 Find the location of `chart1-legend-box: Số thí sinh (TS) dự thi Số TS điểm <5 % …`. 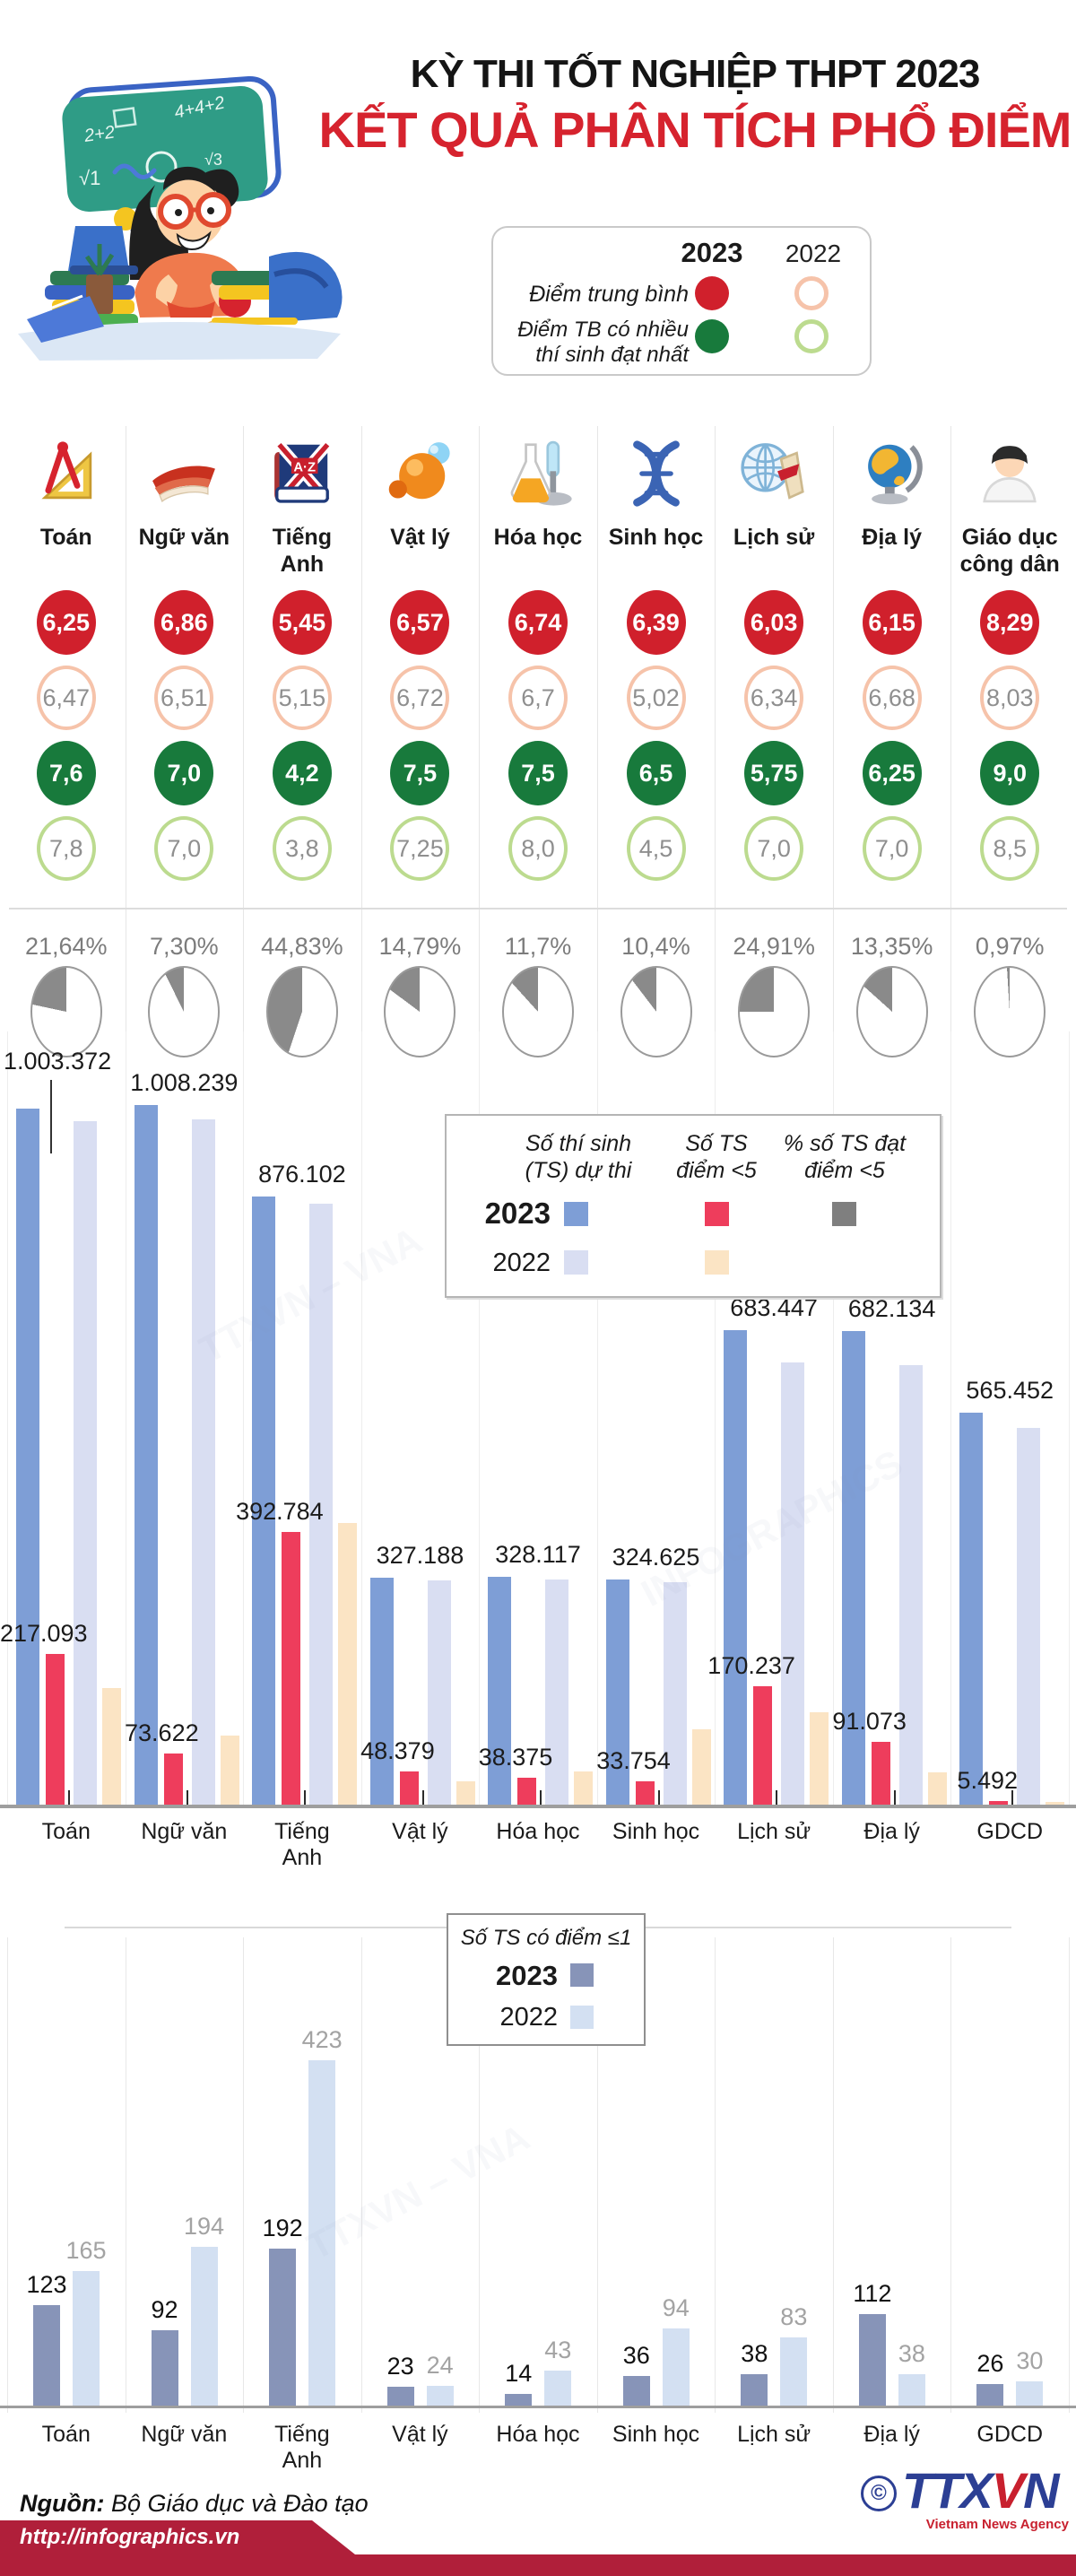

chart1-legend-box: Số thí sinh (TS) dự thi Số TS điểm <5 % … is located at coordinates (693, 1206).